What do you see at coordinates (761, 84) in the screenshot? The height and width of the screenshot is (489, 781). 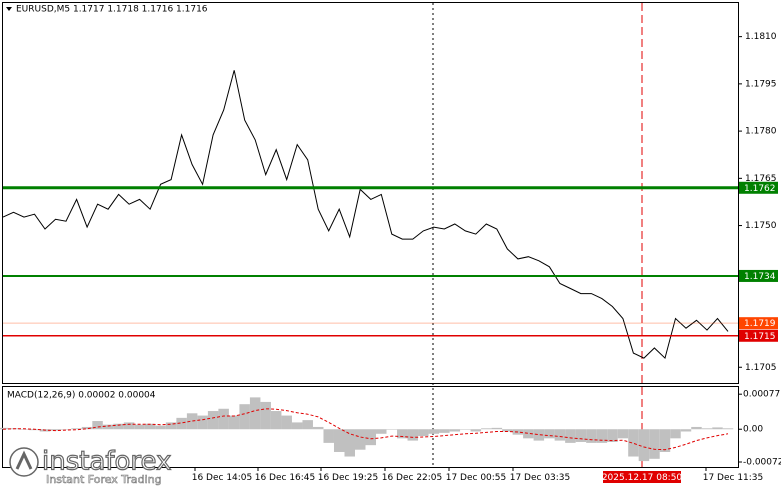 I see `y-tick-label: 1.1795` at bounding box center [761, 84].